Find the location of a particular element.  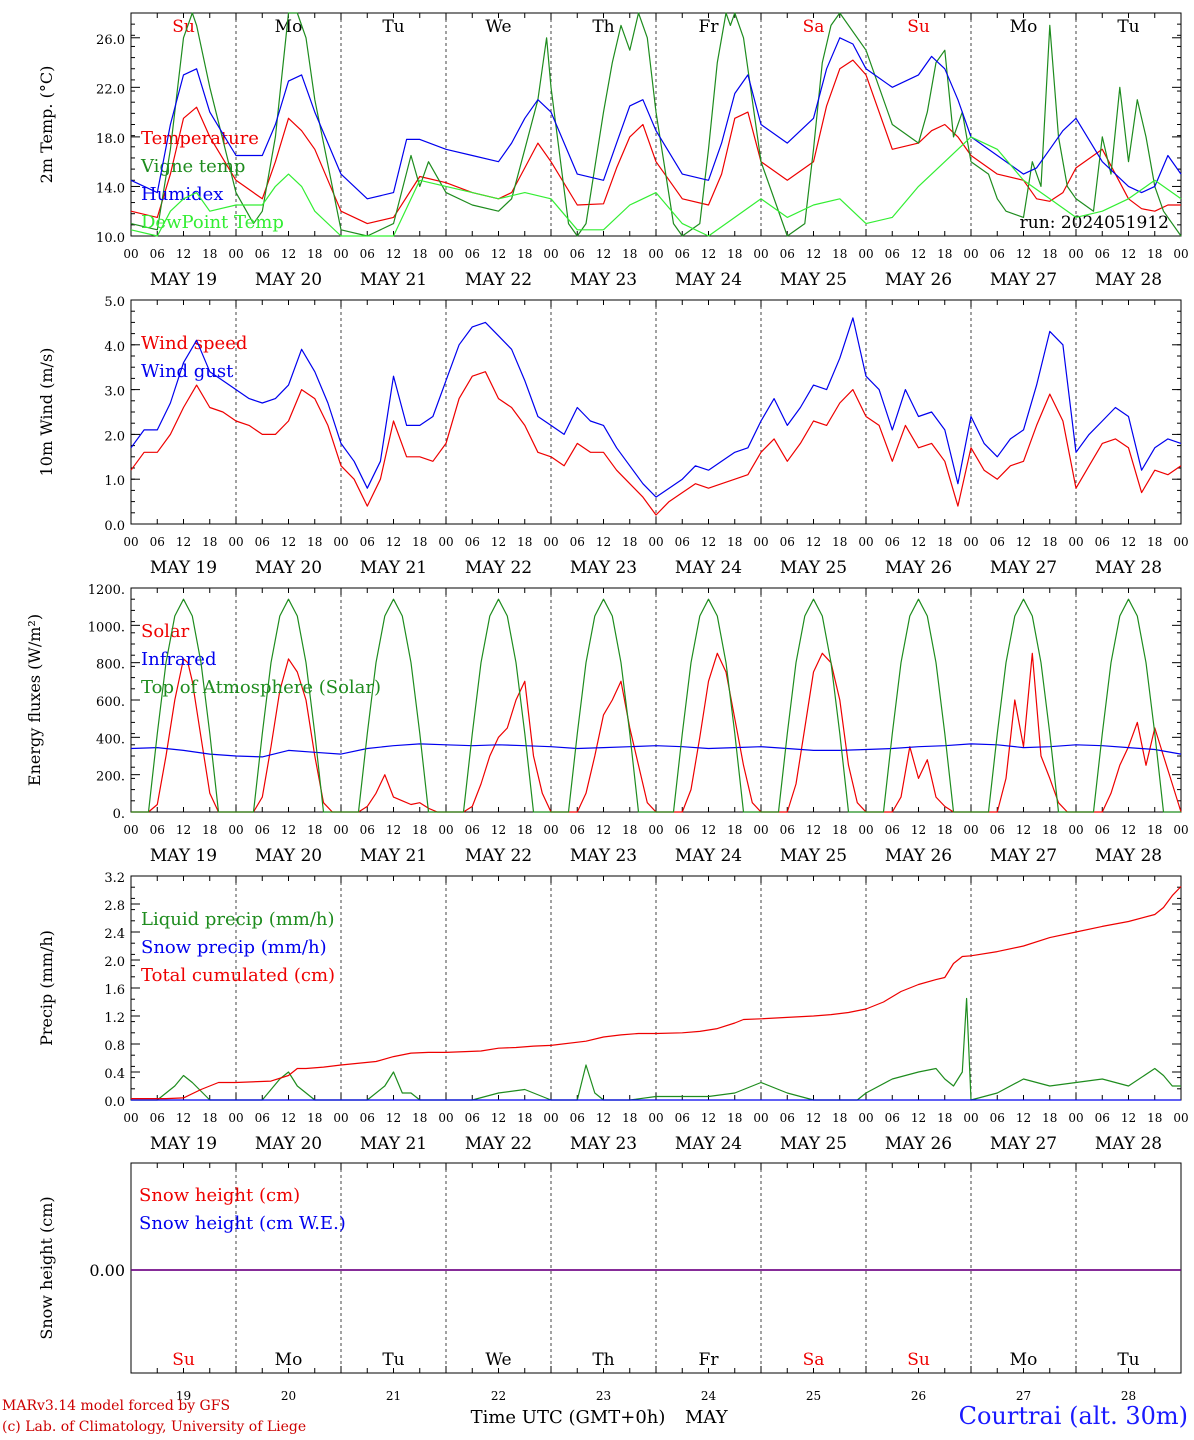

series-line-infrared is located at coordinates (656, 750).